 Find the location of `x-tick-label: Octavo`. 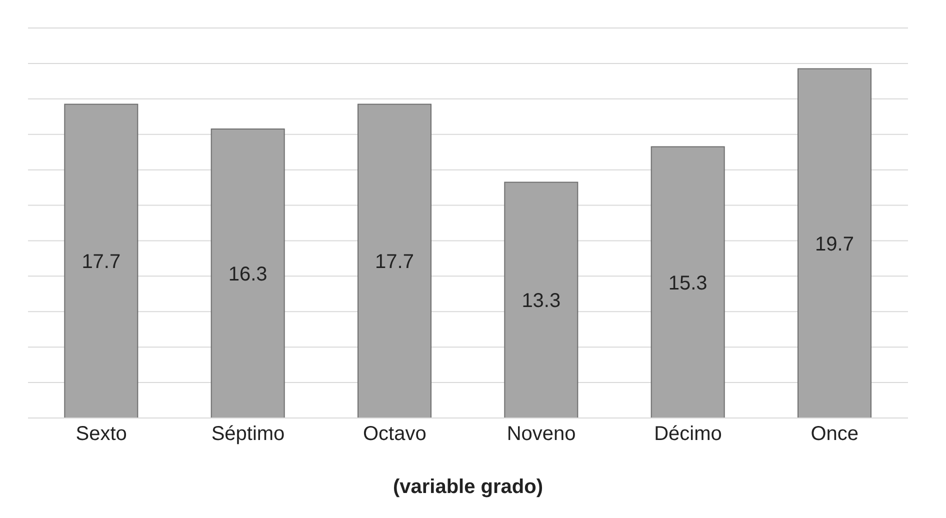

x-tick-label: Octavo is located at coordinates (394, 434).